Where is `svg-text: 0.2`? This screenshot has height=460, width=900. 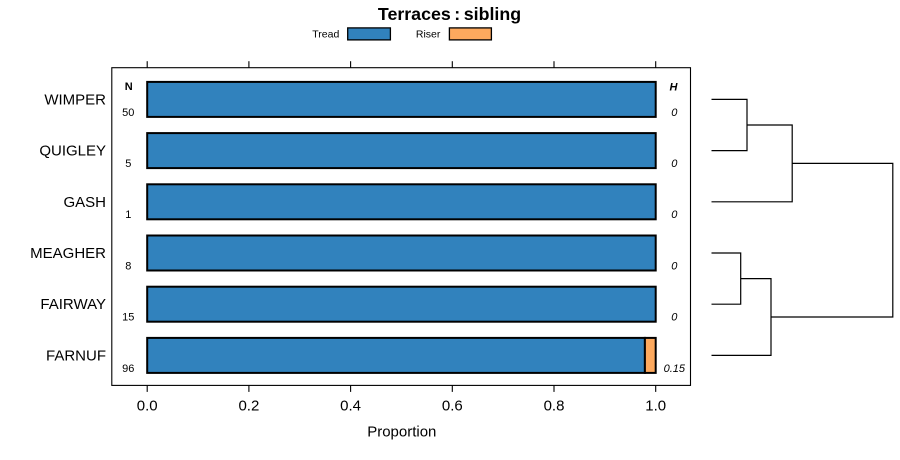
svg-text: 0.2 is located at coordinates (248, 406).